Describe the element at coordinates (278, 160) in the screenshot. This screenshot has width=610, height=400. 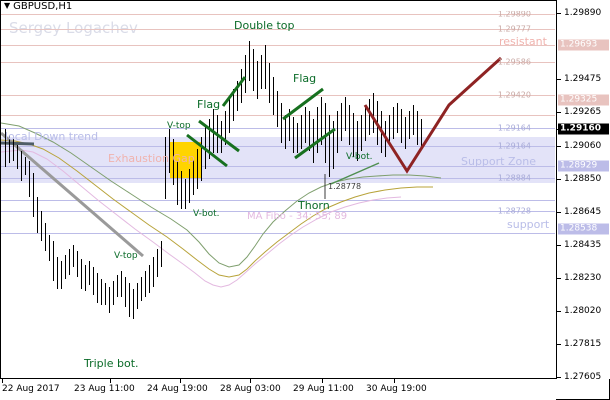
I see `support-zone-band` at that location.